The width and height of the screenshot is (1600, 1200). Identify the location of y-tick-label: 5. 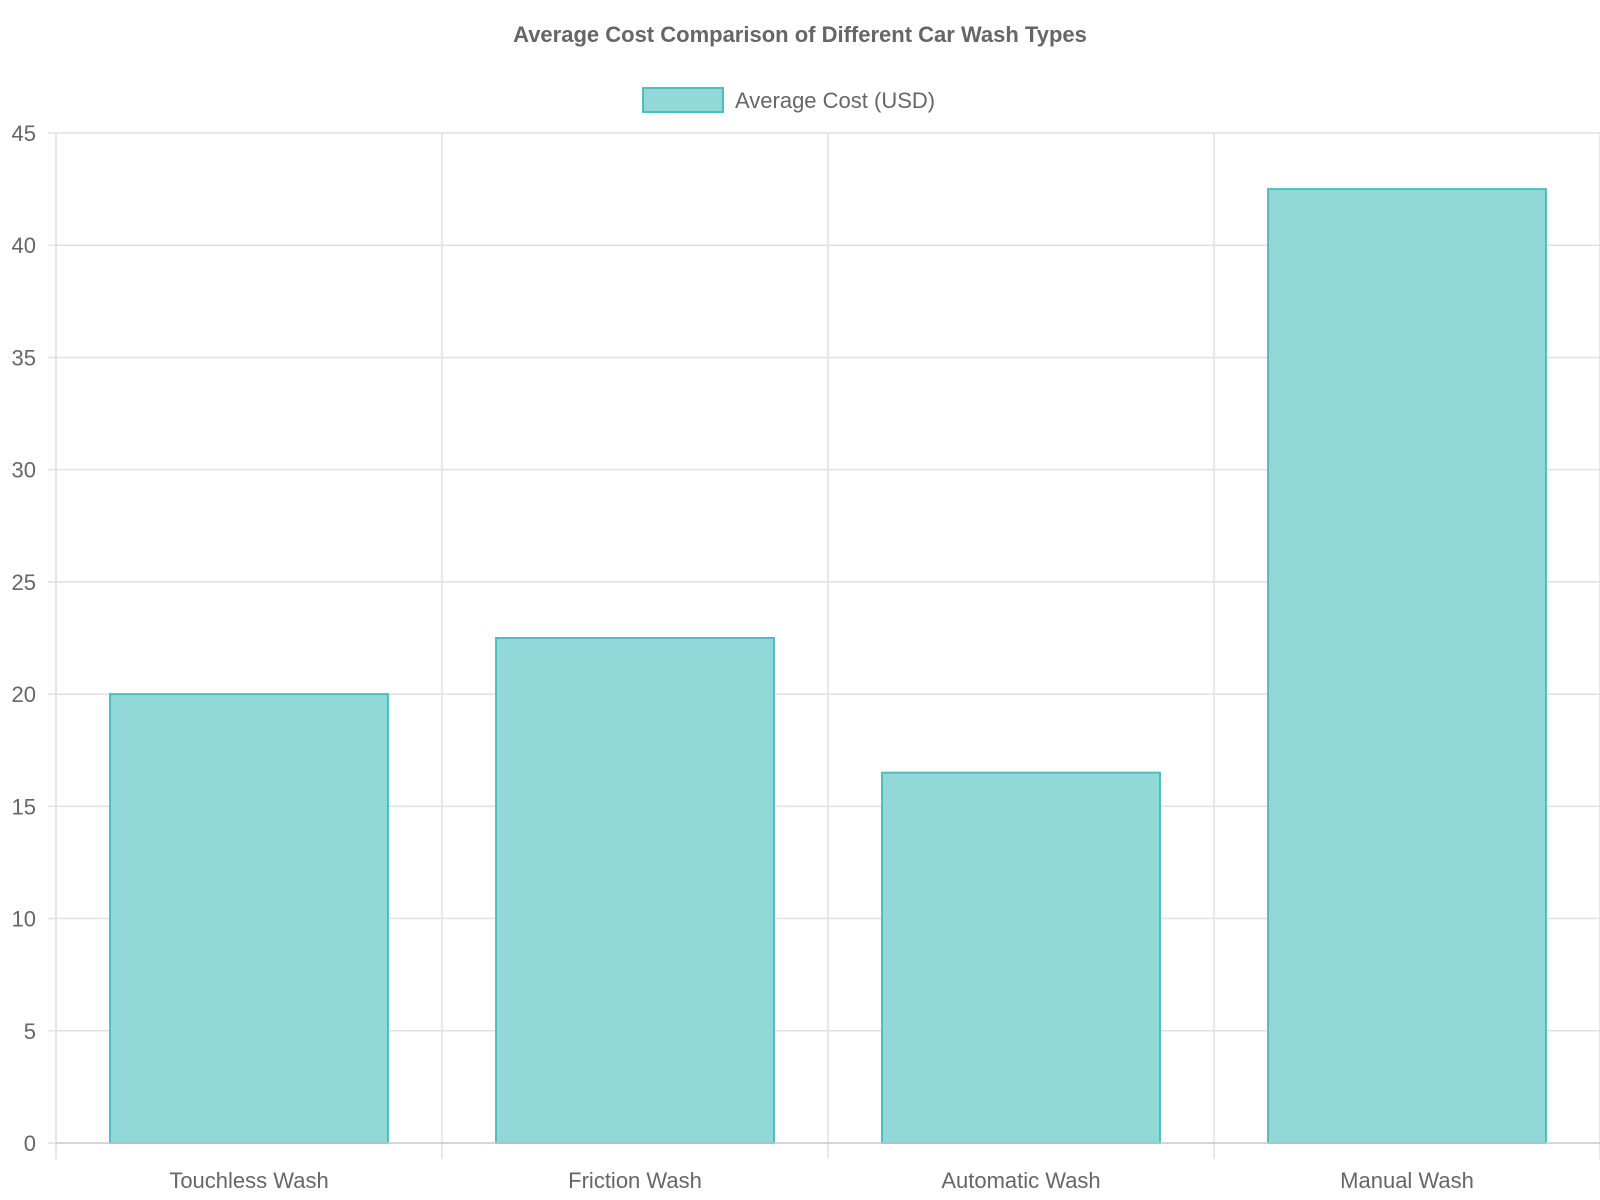
(30, 1031).